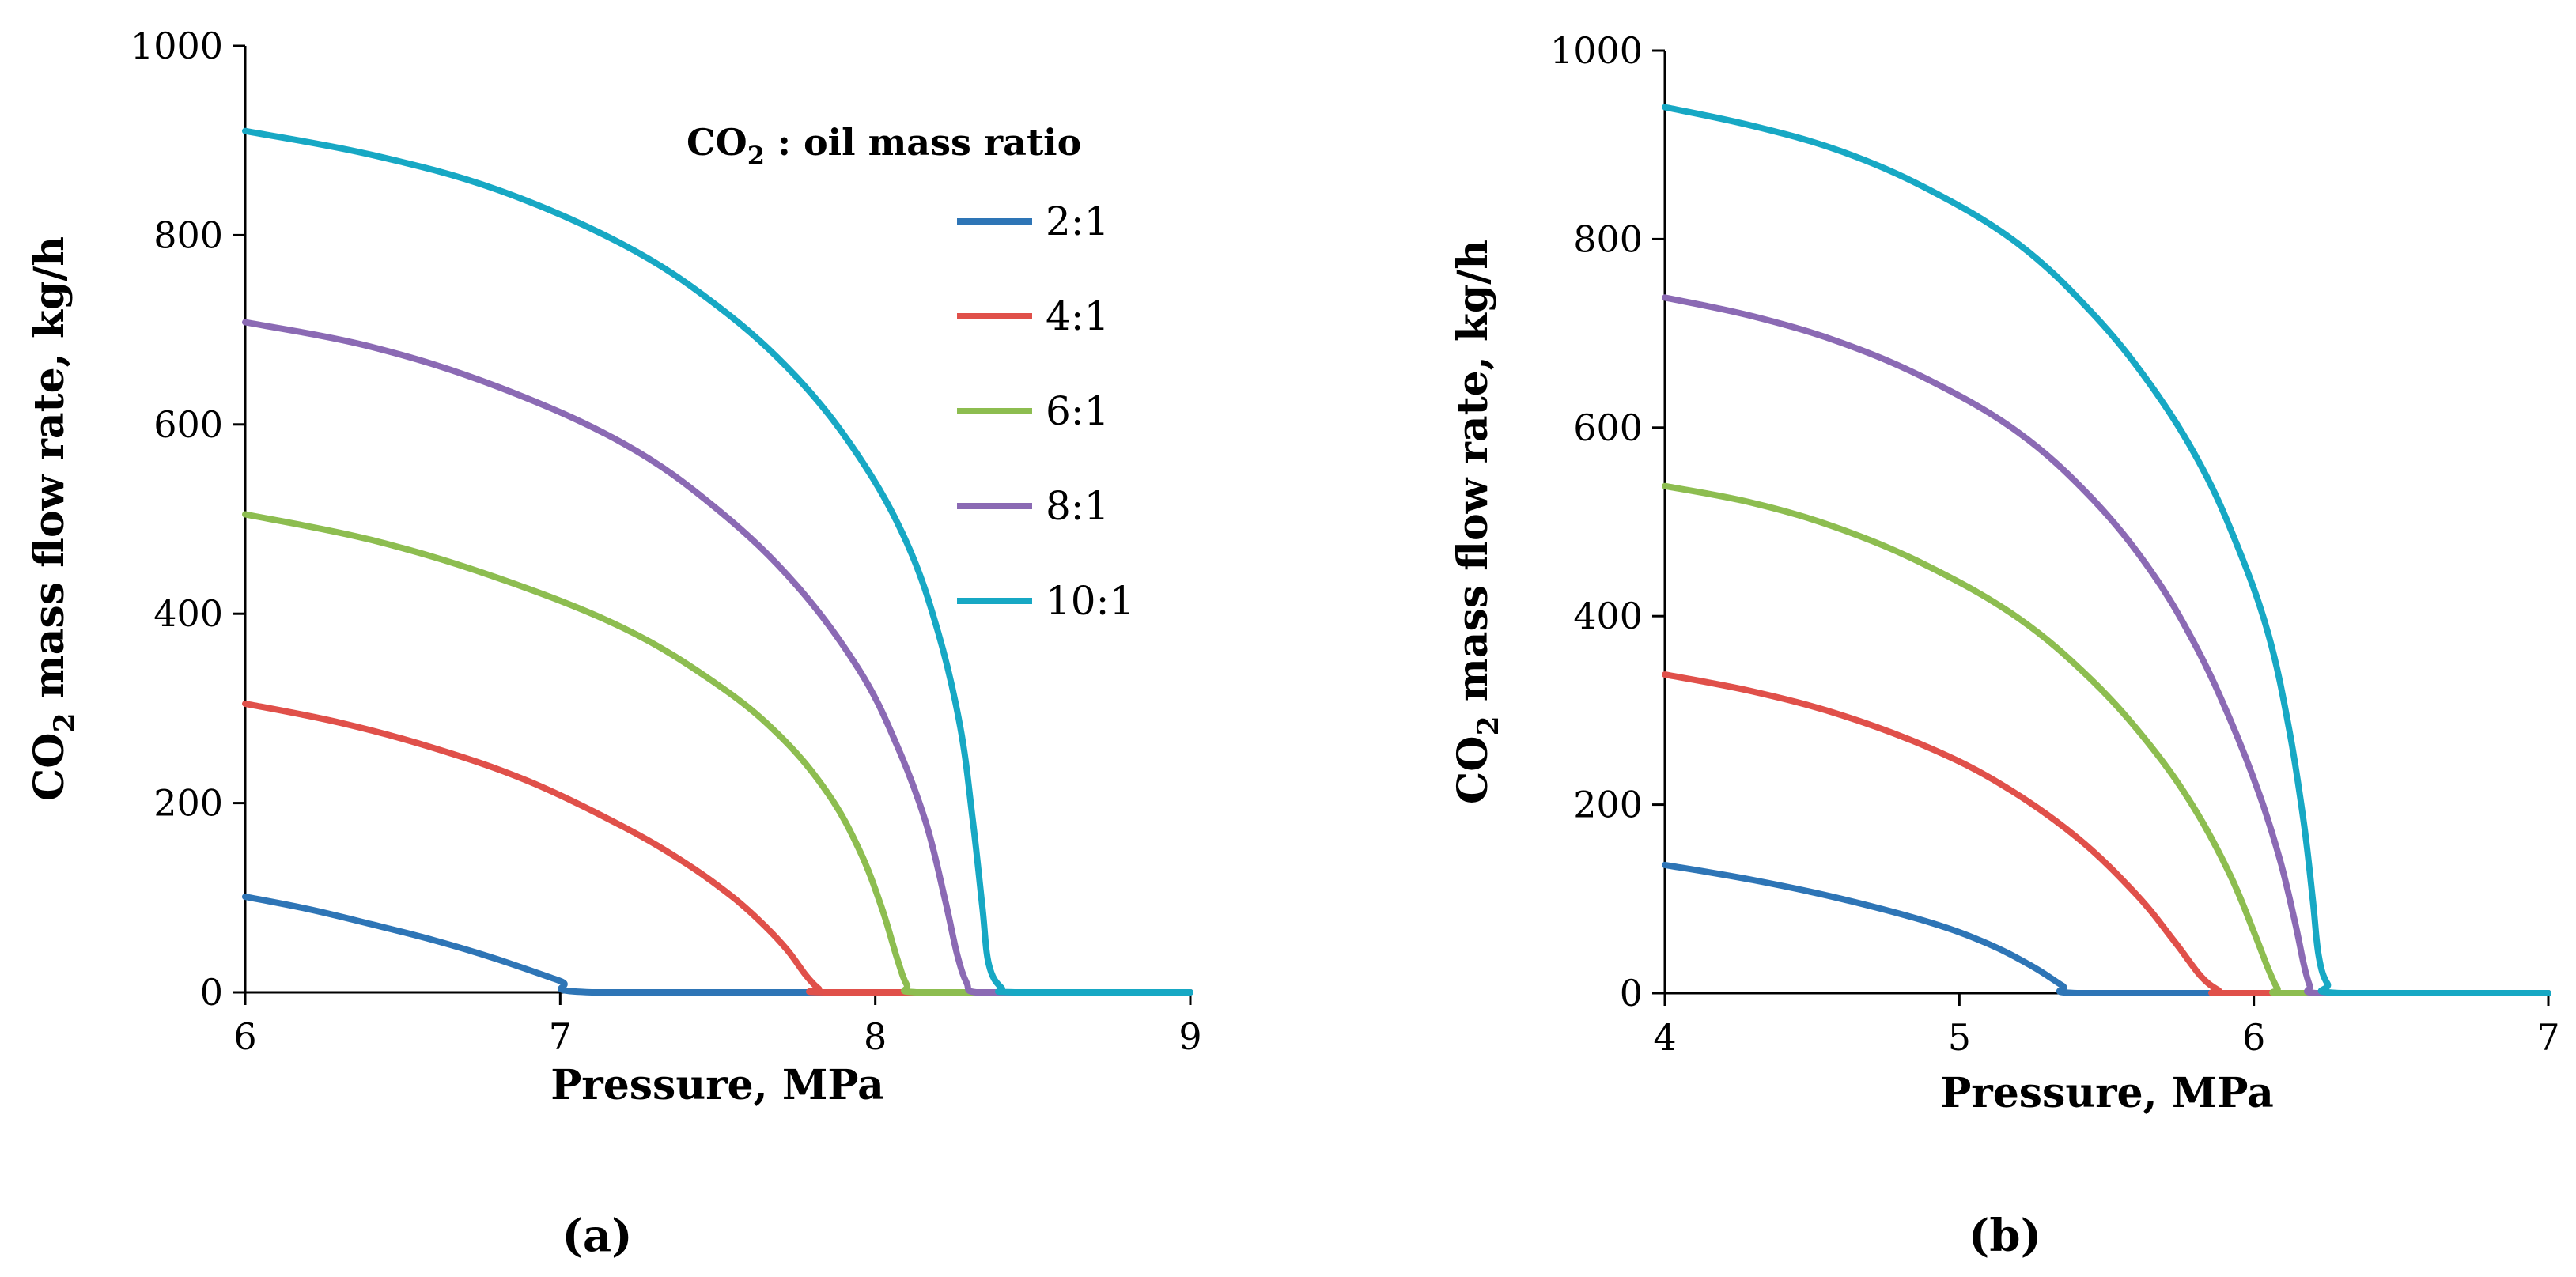 The image size is (2576, 1277). I want to click on panel-b-x-tick-label: 4, so click(1665, 1037).